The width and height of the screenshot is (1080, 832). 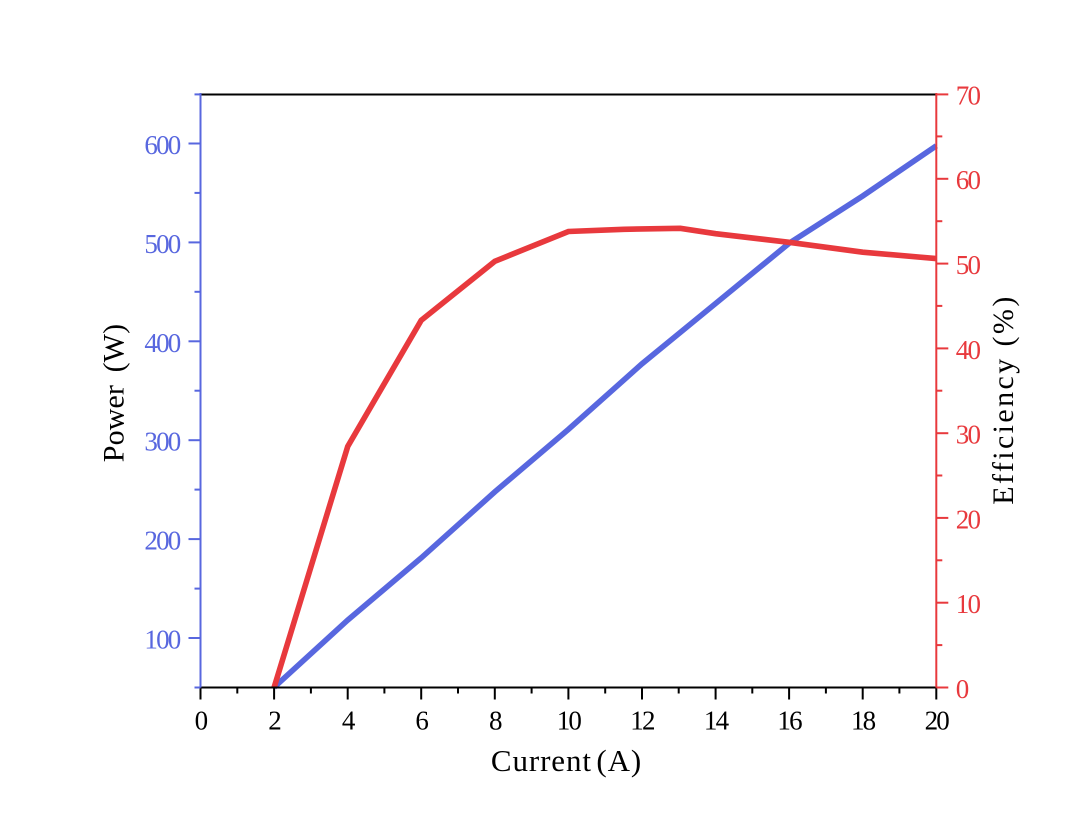 I want to click on svg-text: 12, so click(x=642, y=720).